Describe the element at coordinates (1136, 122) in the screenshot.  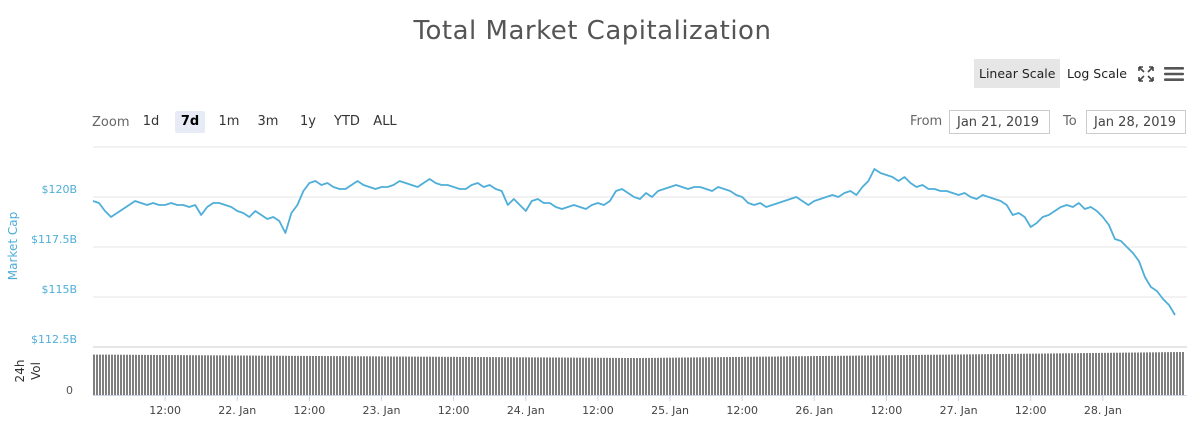
I see `to-date-input: Jan 28, 2019` at that location.